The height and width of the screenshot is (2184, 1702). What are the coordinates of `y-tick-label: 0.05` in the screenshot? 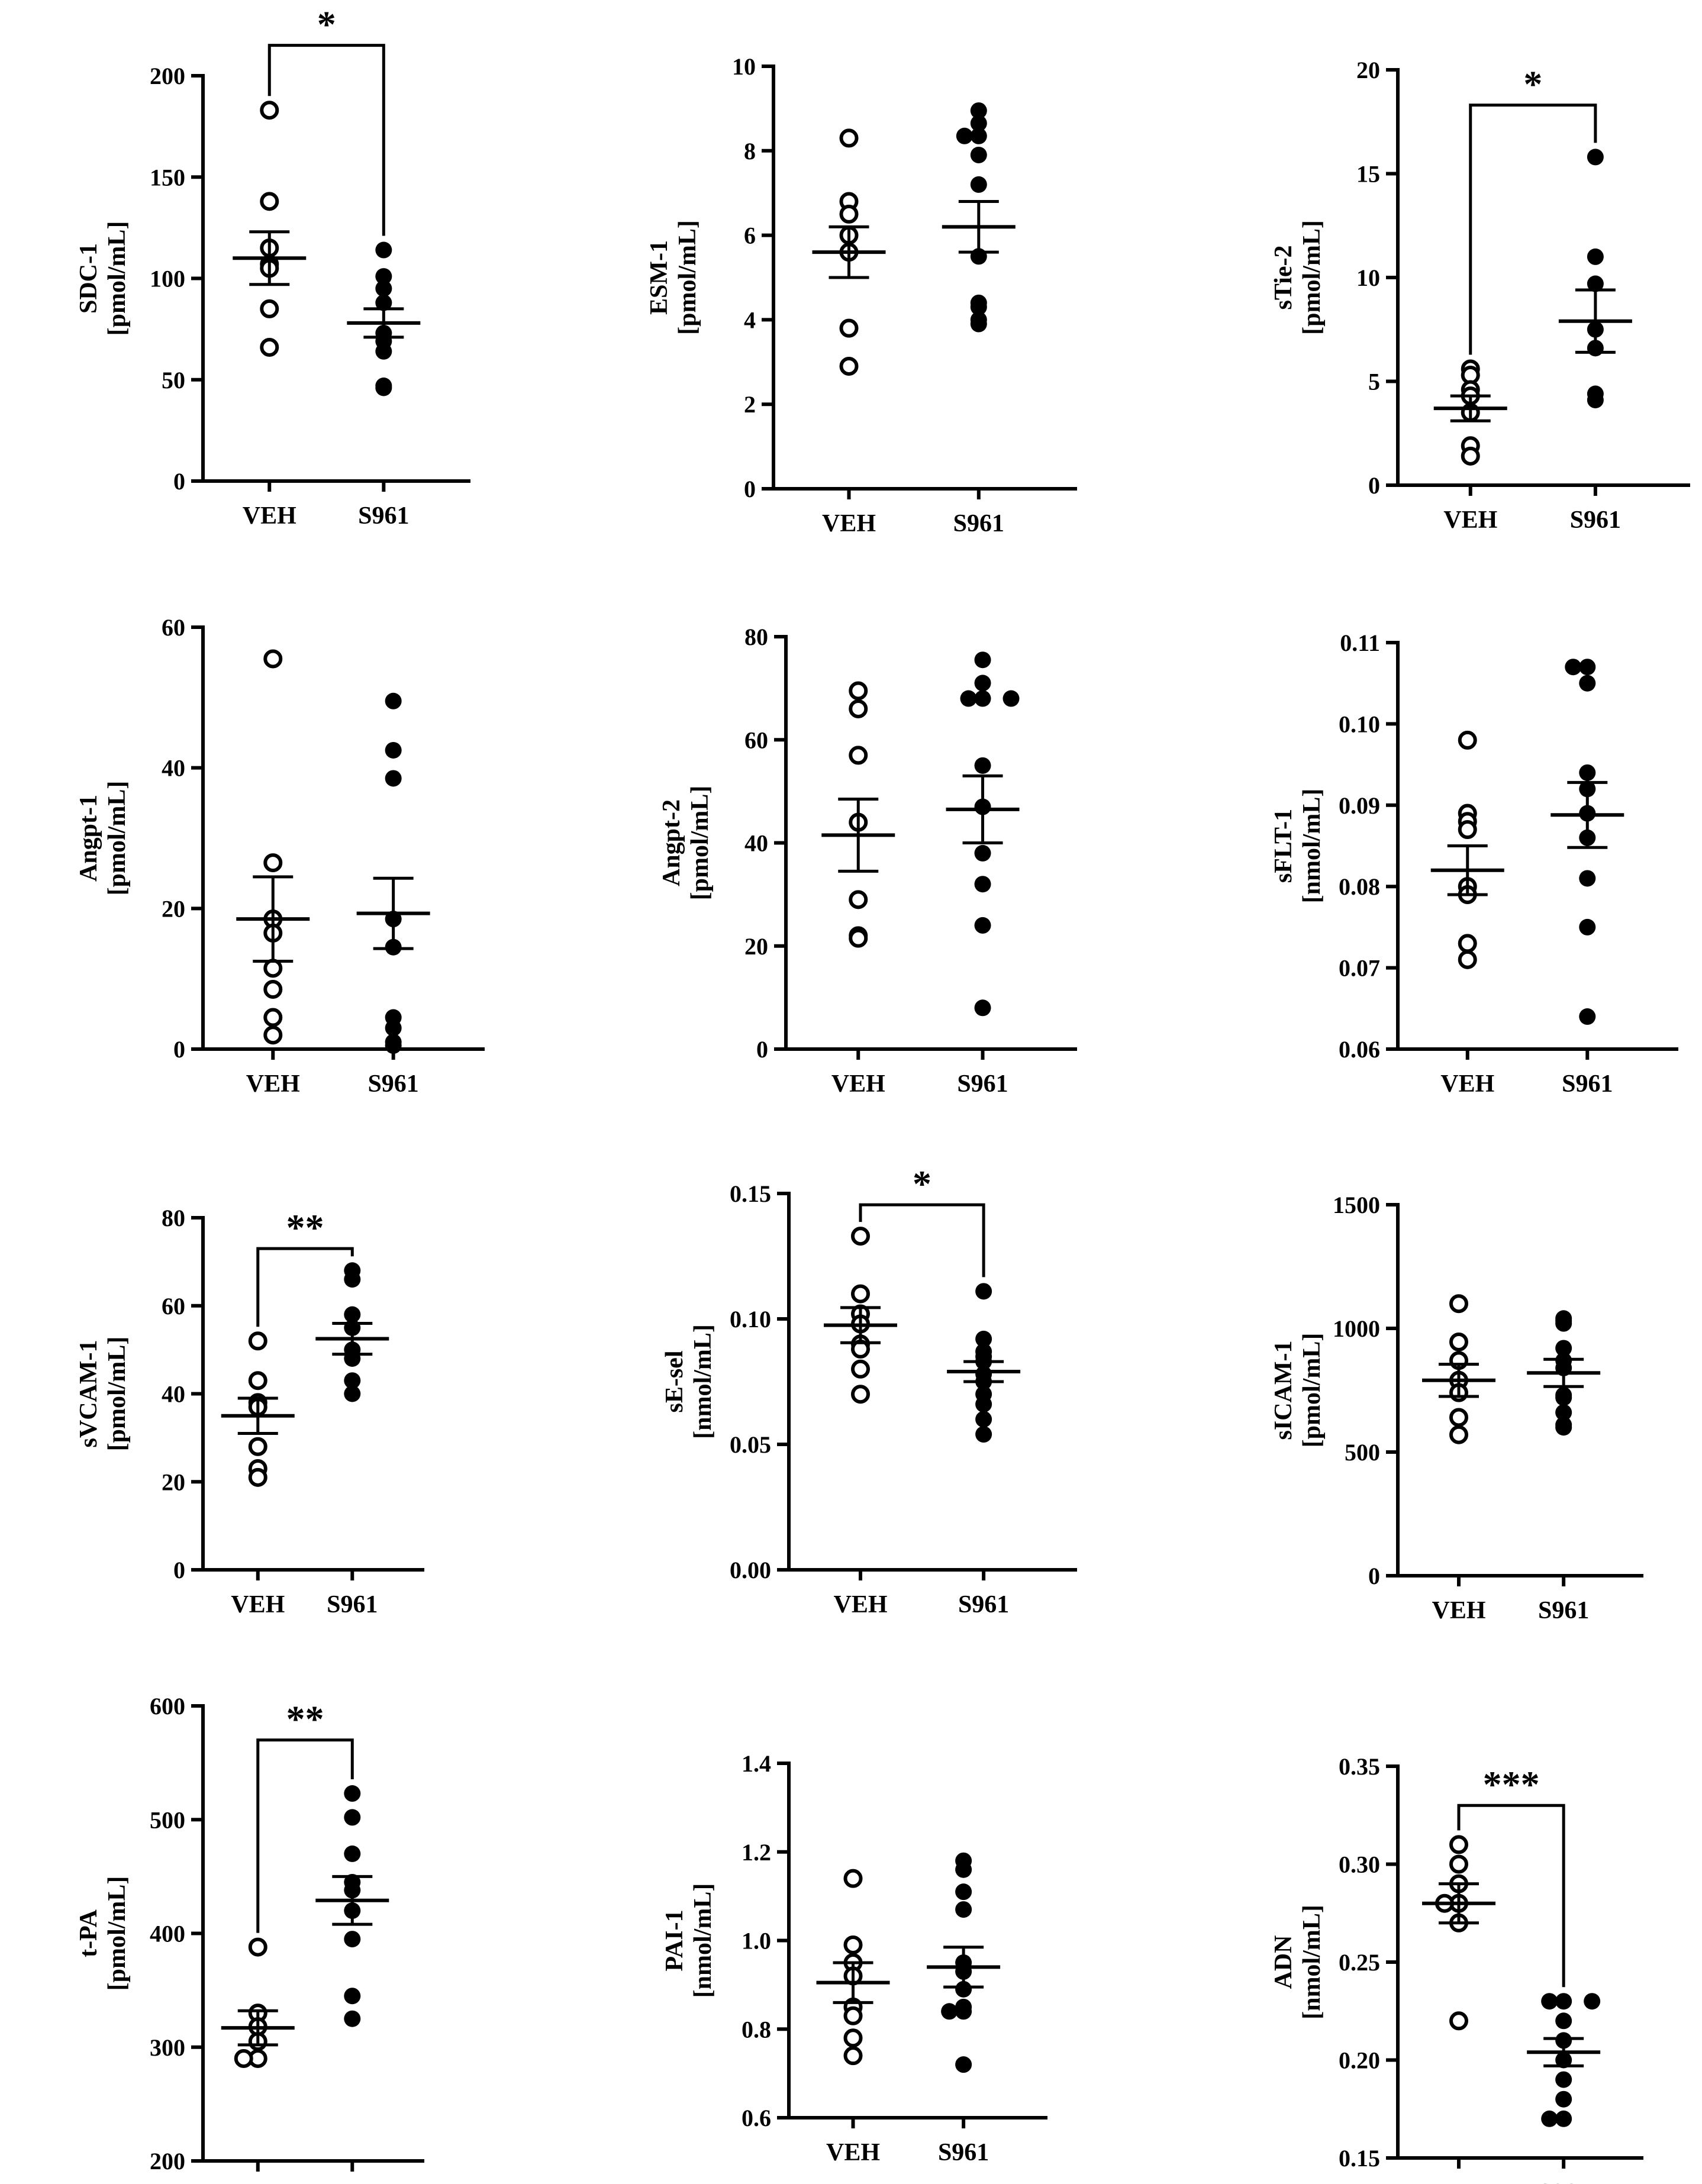 It's located at (750, 1444).